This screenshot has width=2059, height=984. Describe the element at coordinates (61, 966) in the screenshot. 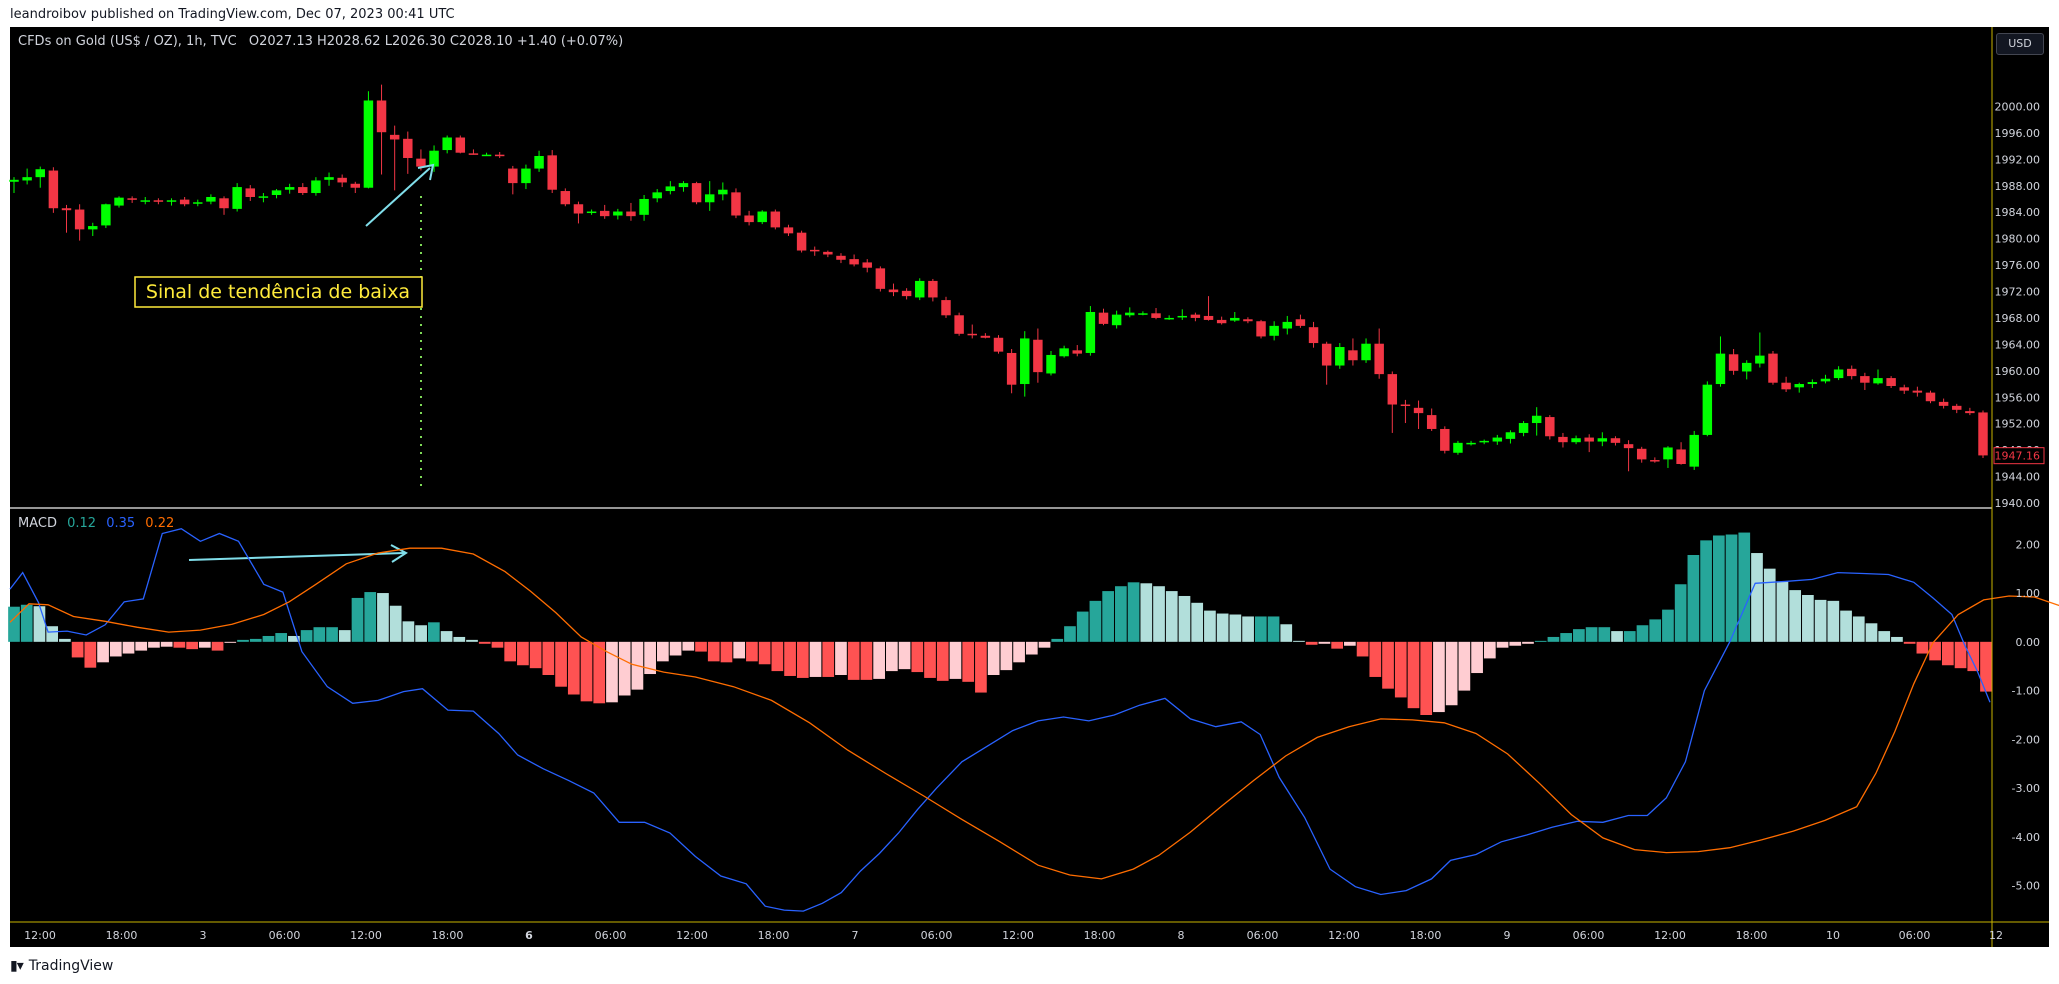

I see `tradingview-brand: ▮▾ TradingView` at that location.